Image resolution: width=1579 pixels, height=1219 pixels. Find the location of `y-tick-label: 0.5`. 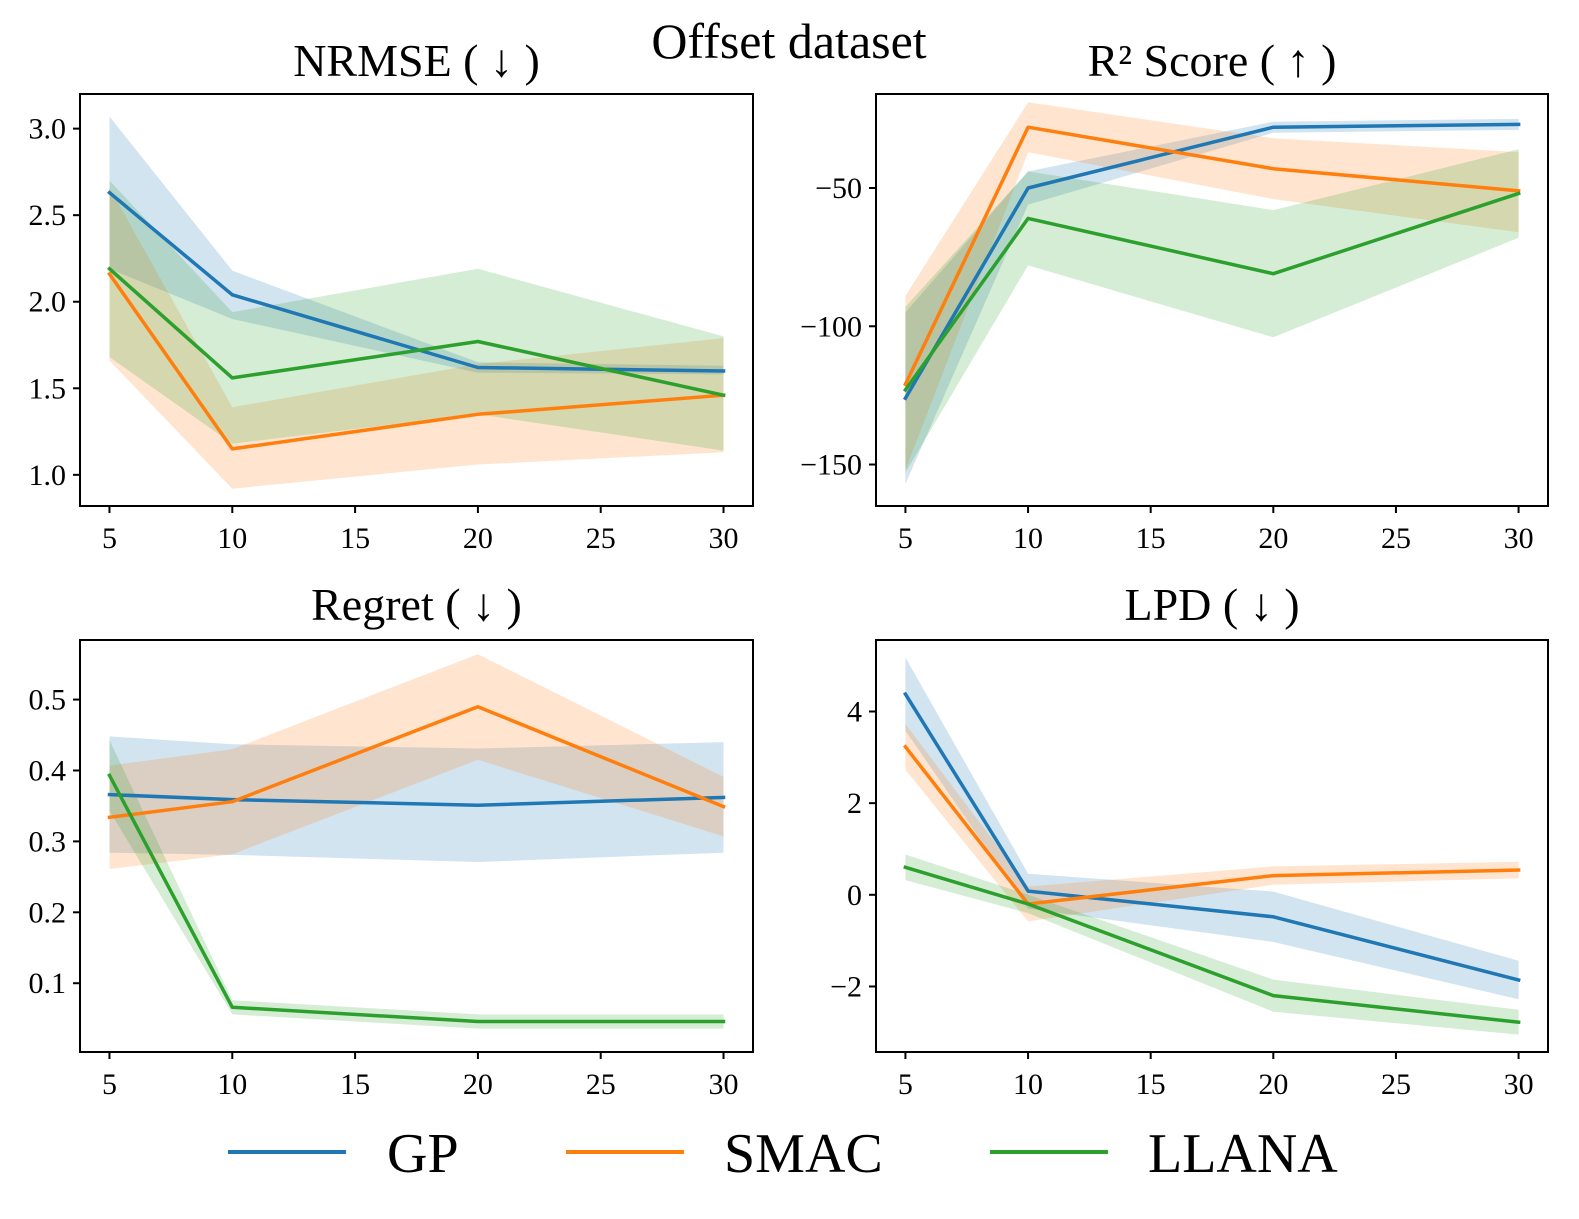

y-tick-label: 0.5 is located at coordinates (48, 700).